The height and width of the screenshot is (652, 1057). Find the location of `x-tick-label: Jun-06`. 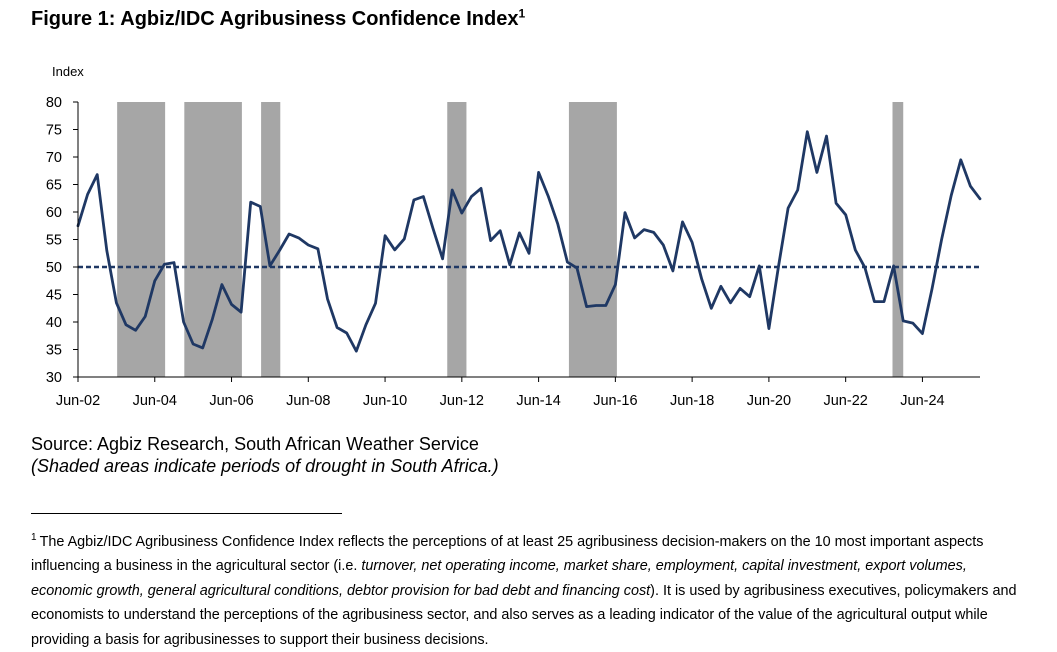

x-tick-label: Jun-06 is located at coordinates (231, 401).